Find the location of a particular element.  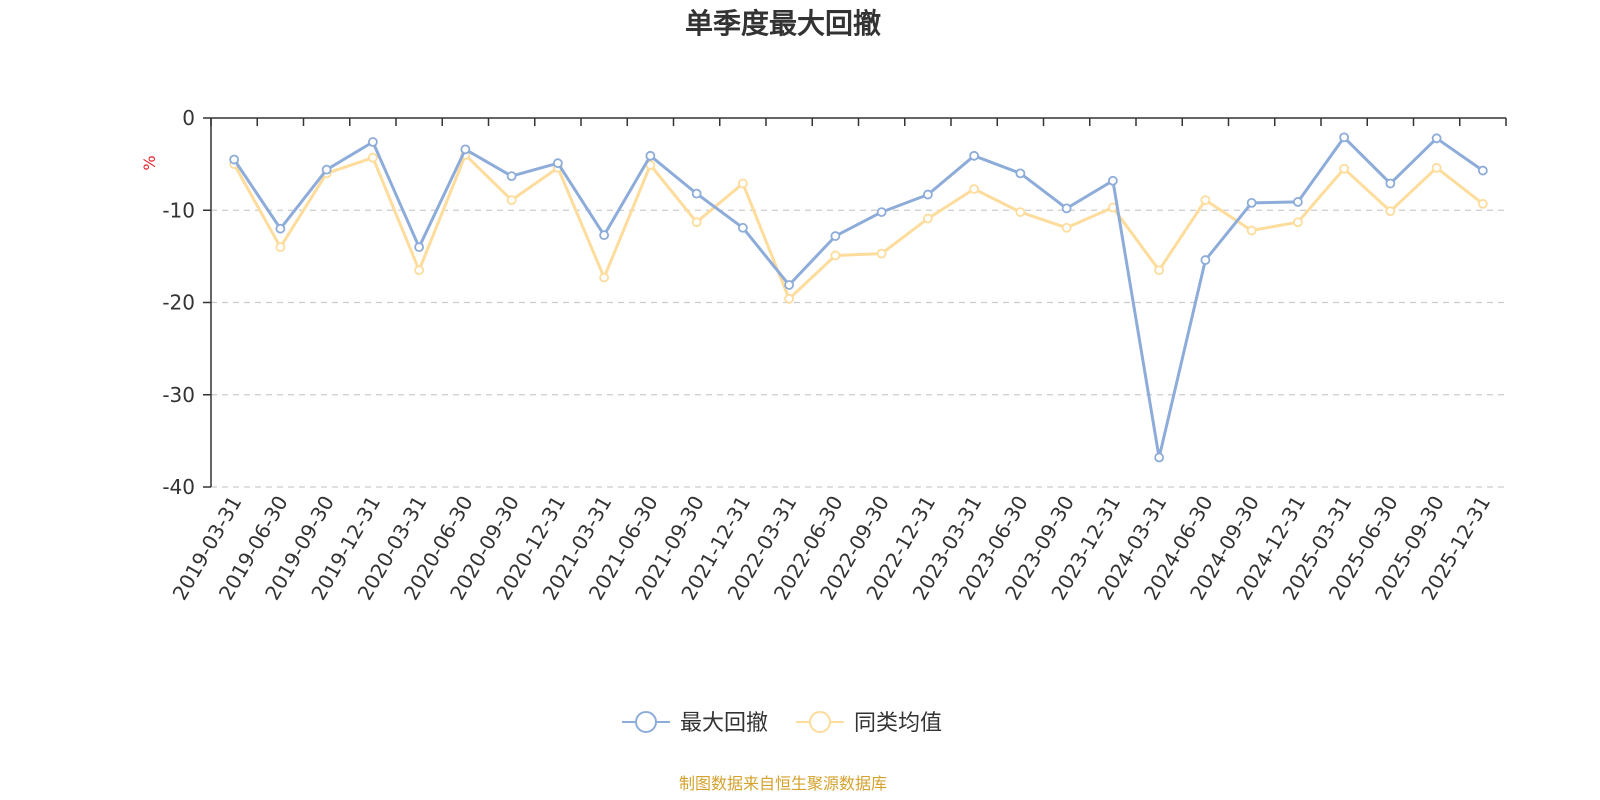

legend-label: 最大回撤 is located at coordinates (724, 723).